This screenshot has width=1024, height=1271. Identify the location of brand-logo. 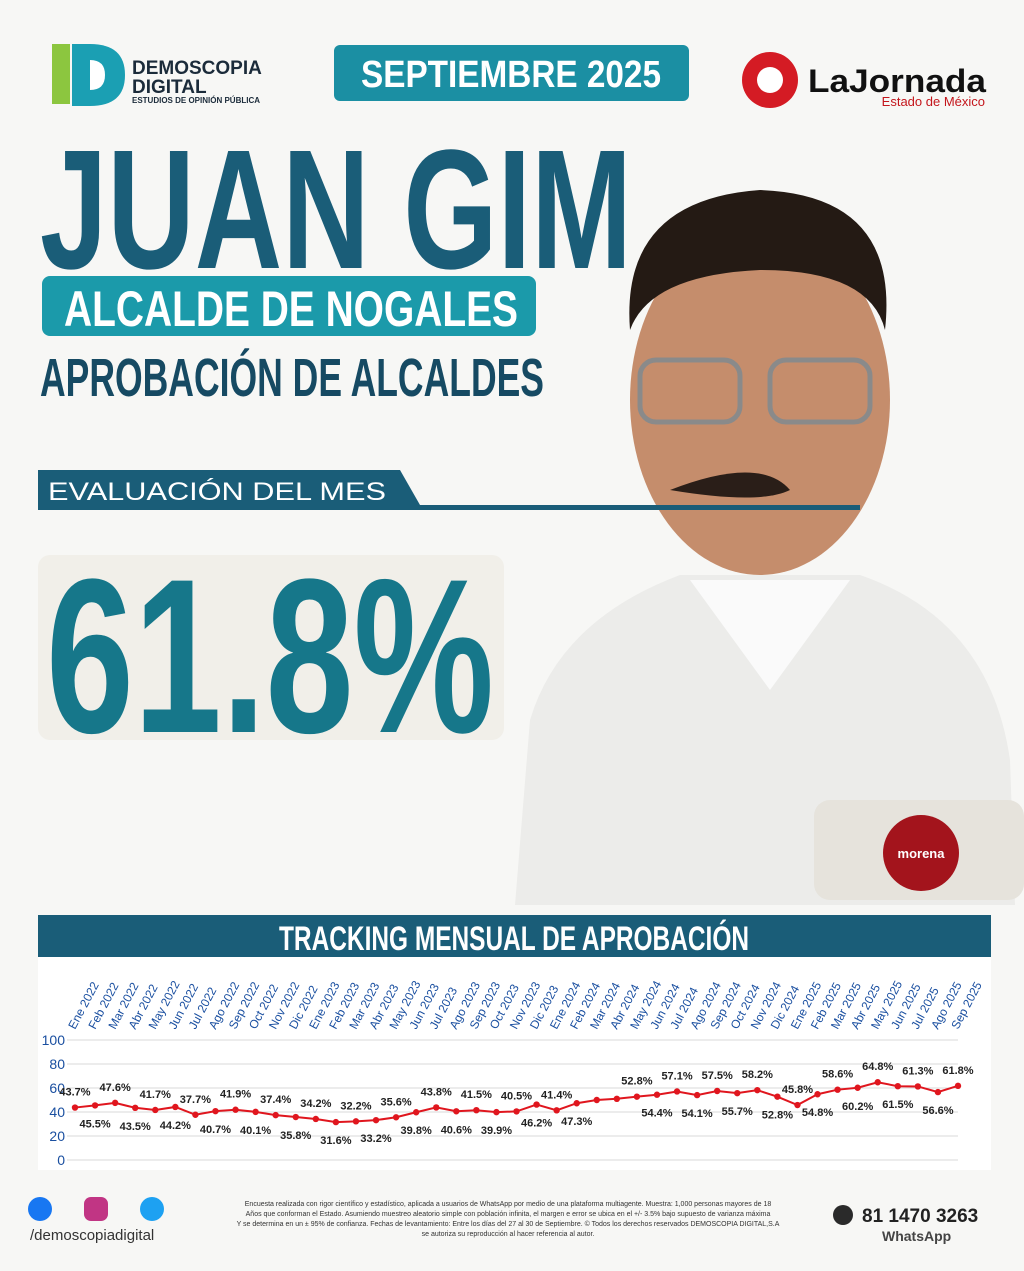
(88, 75).